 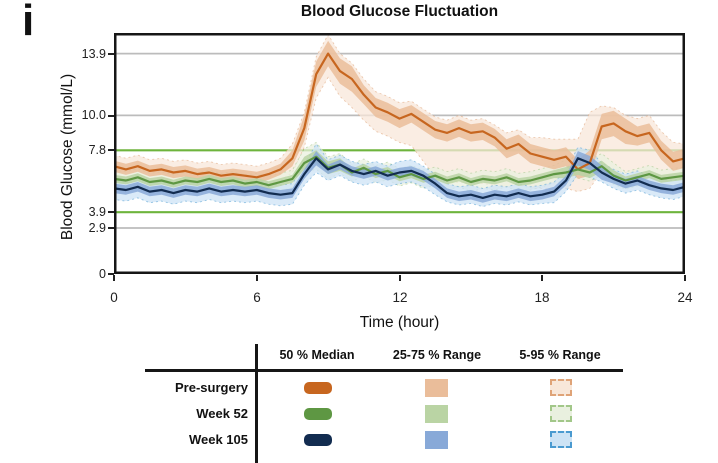 What do you see at coordinates (561, 387) in the screenshot?
I see `outer-range-swatch-pre-surgery` at bounding box center [561, 387].